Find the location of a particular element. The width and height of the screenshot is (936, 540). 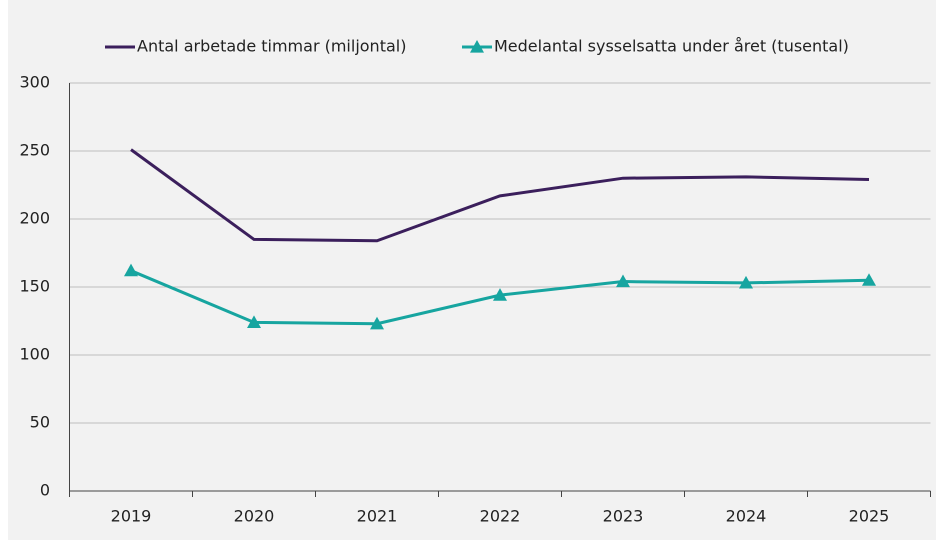

x-tick-label: 2019 is located at coordinates (131, 516).